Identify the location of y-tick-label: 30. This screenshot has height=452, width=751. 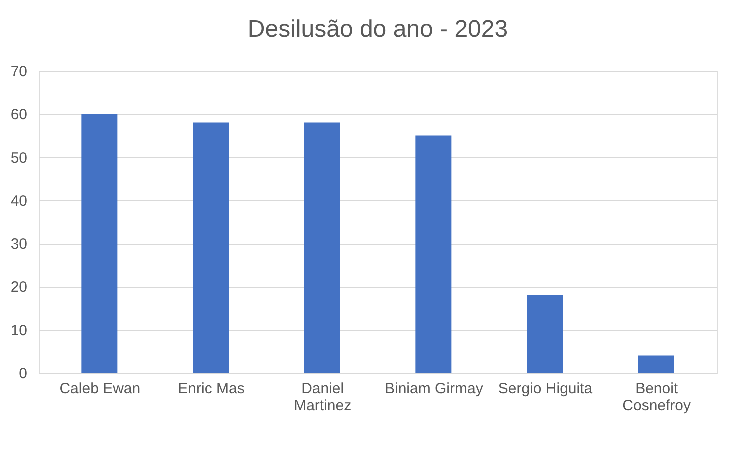
(19, 245).